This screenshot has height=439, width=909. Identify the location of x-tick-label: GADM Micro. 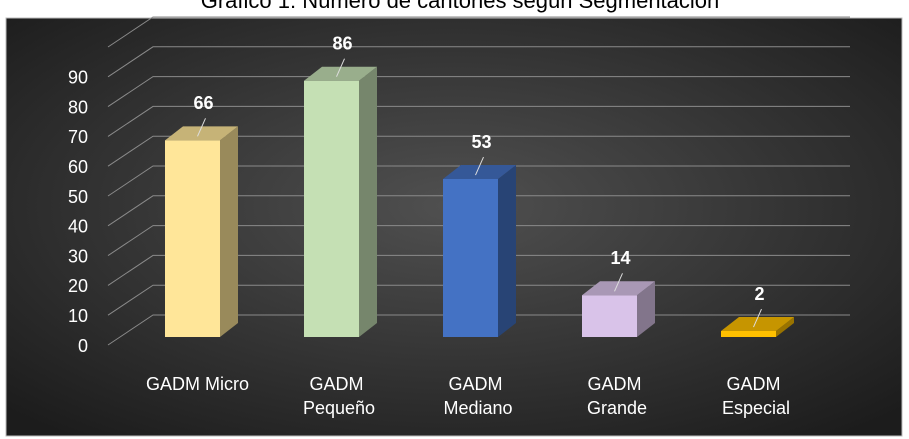
(197, 384).